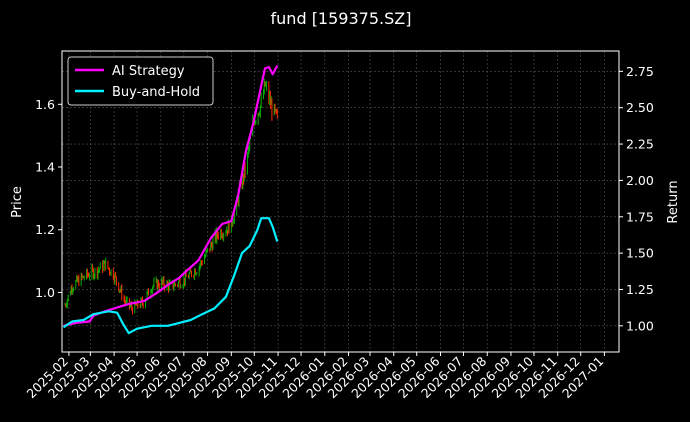 This screenshot has height=422, width=690. What do you see at coordinates (148, 71) in the screenshot?
I see `legend-label-ai-strategy: AI Strategy` at bounding box center [148, 71].